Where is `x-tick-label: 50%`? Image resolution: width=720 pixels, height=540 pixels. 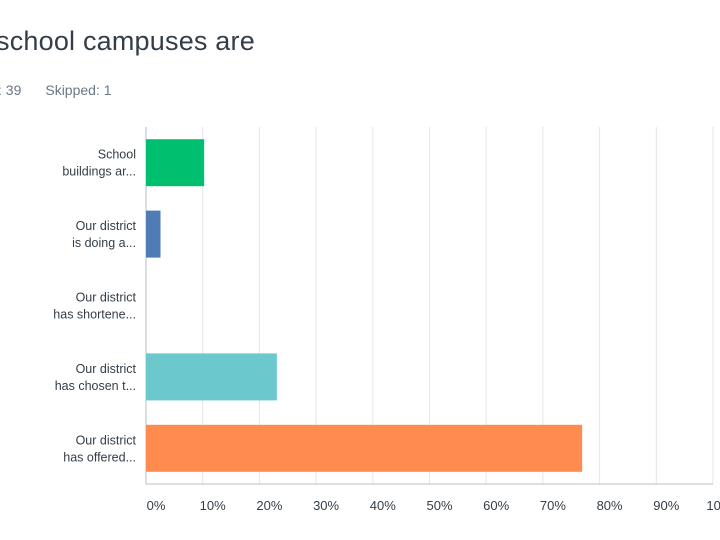
x-tick-label: 50% is located at coordinates (439, 505).